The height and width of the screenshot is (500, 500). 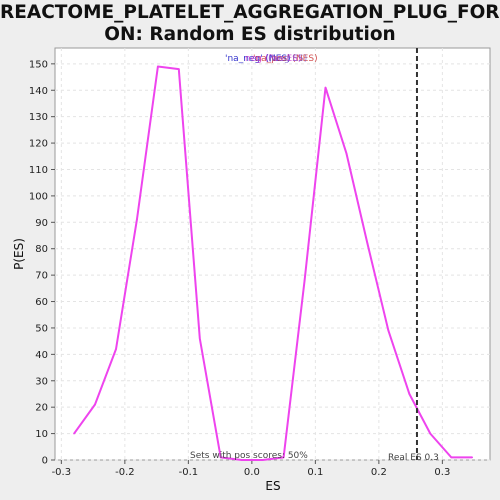 I want to click on y-tick-label: 70, so click(x=41, y=276).